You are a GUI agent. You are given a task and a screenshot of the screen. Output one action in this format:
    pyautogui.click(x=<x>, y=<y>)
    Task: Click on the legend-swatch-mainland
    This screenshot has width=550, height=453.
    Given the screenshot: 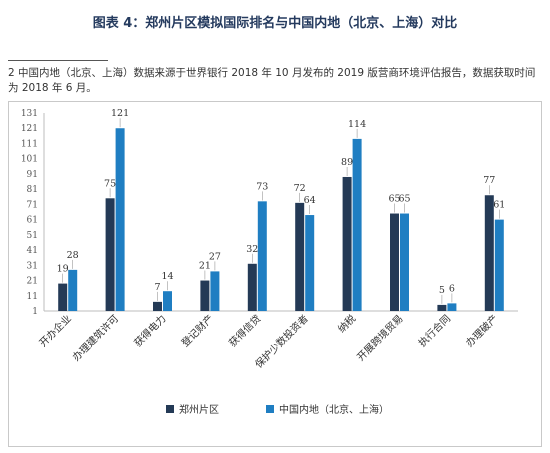 What is the action you would take?
    pyautogui.click(x=270, y=409)
    